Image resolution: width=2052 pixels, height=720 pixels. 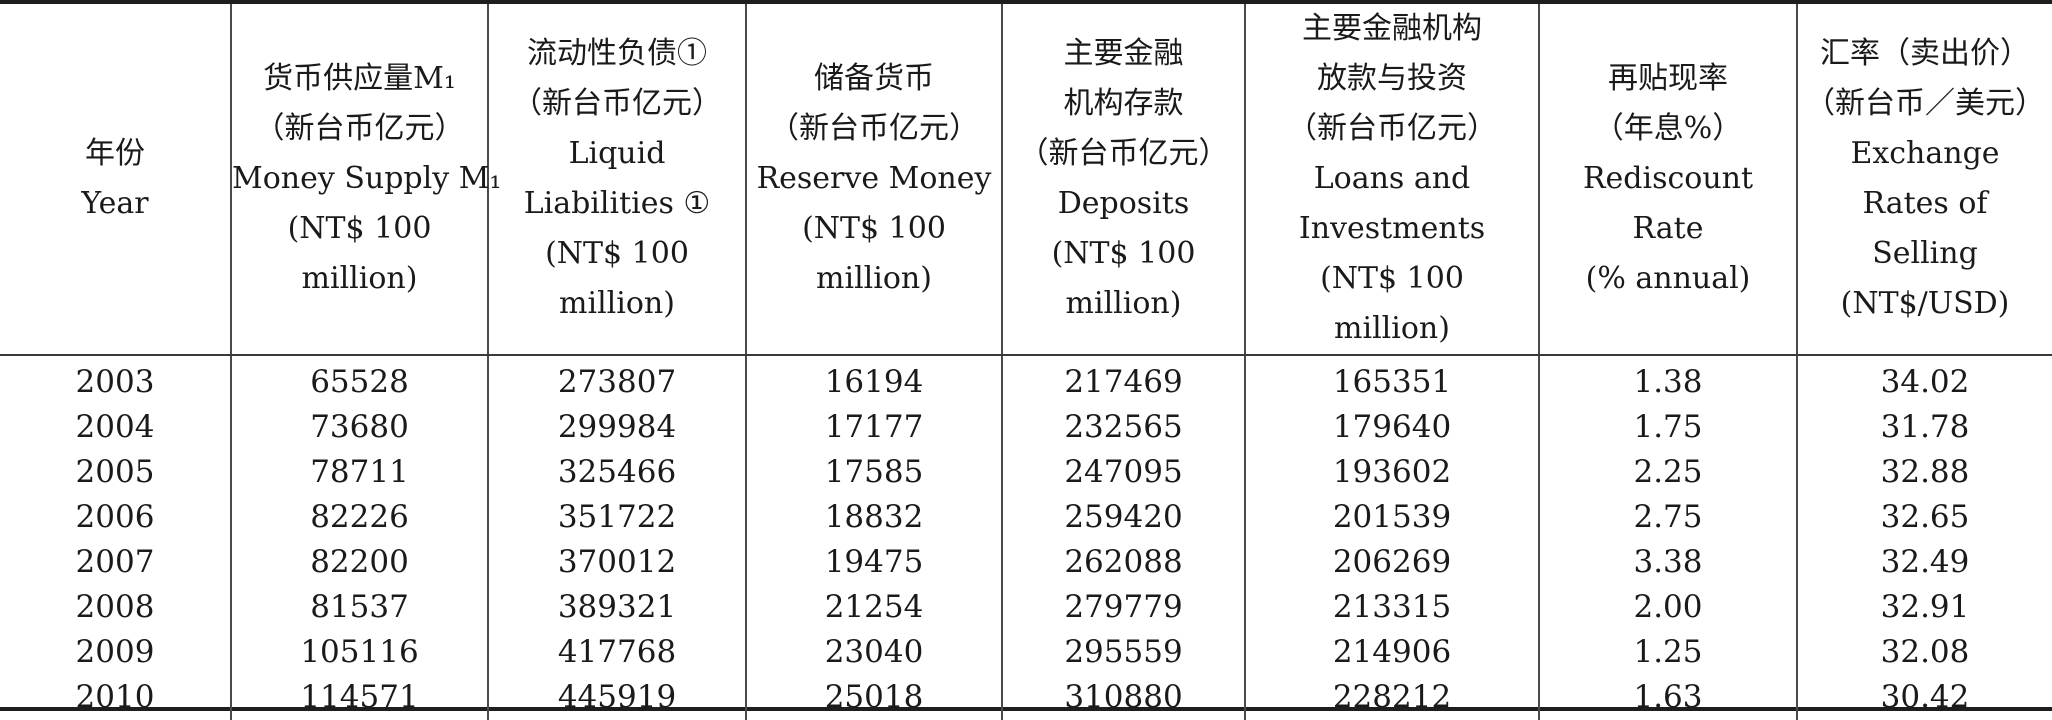 I want to click on header-line: 主要金融, so click(x=1123, y=53).